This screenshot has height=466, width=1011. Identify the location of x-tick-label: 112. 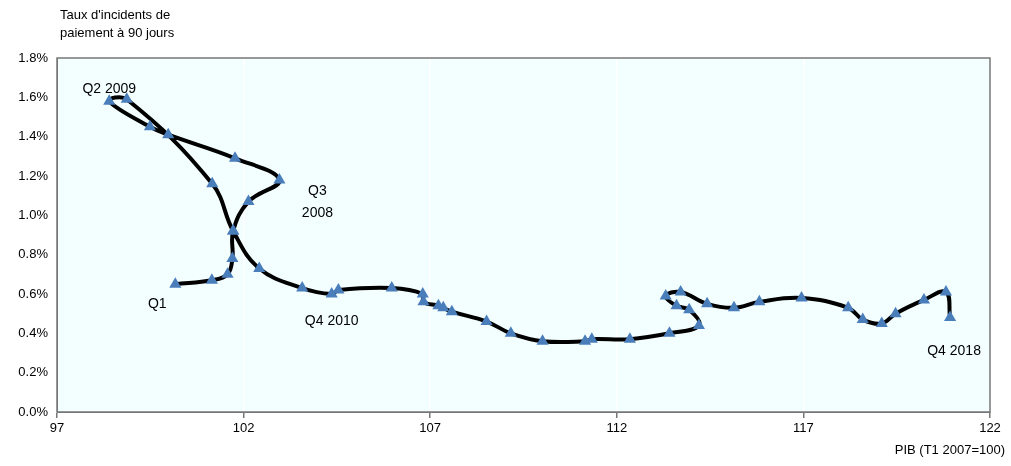
(617, 428).